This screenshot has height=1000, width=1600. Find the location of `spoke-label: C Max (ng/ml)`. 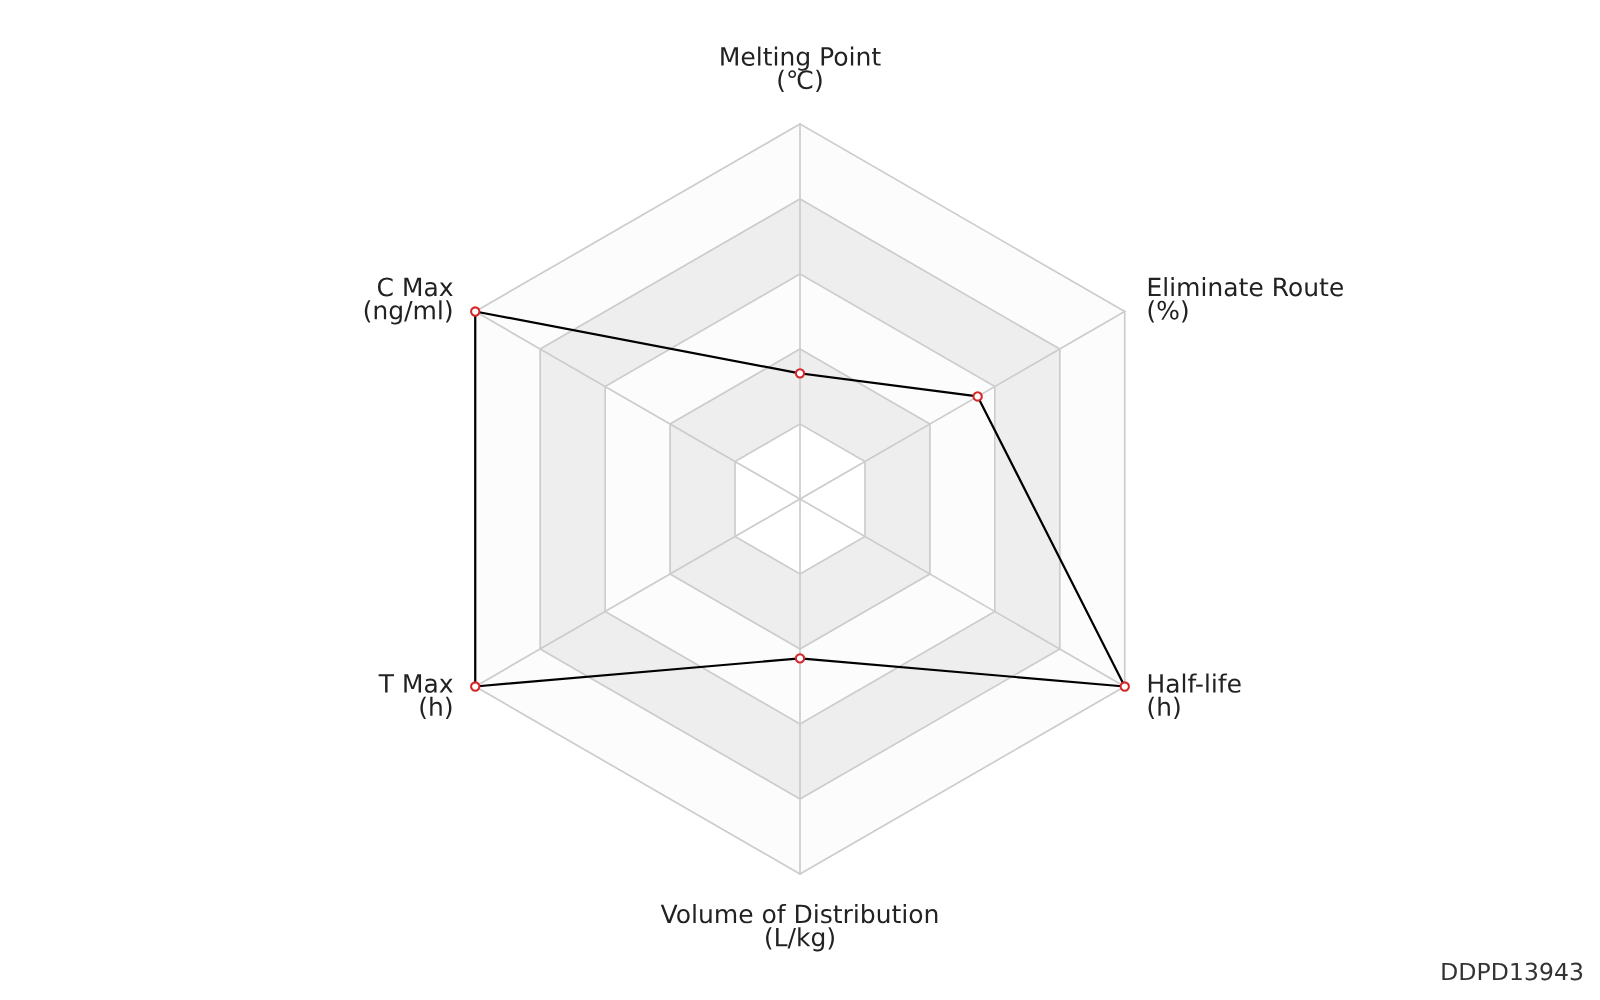

spoke-label: C Max (ng/ml) is located at coordinates (408, 301).